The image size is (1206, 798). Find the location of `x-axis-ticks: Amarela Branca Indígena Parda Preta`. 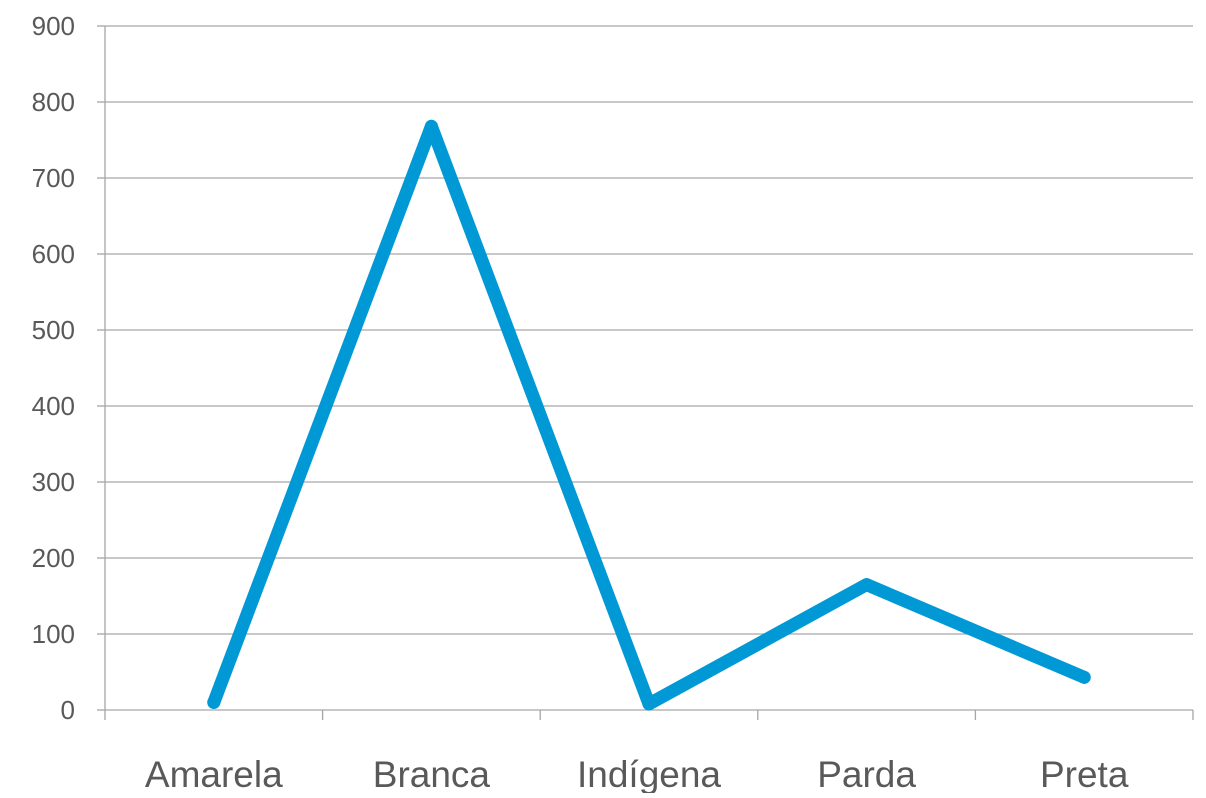

x-axis-ticks: Amarela Branca Indígena Parda Preta is located at coordinates (637, 774).